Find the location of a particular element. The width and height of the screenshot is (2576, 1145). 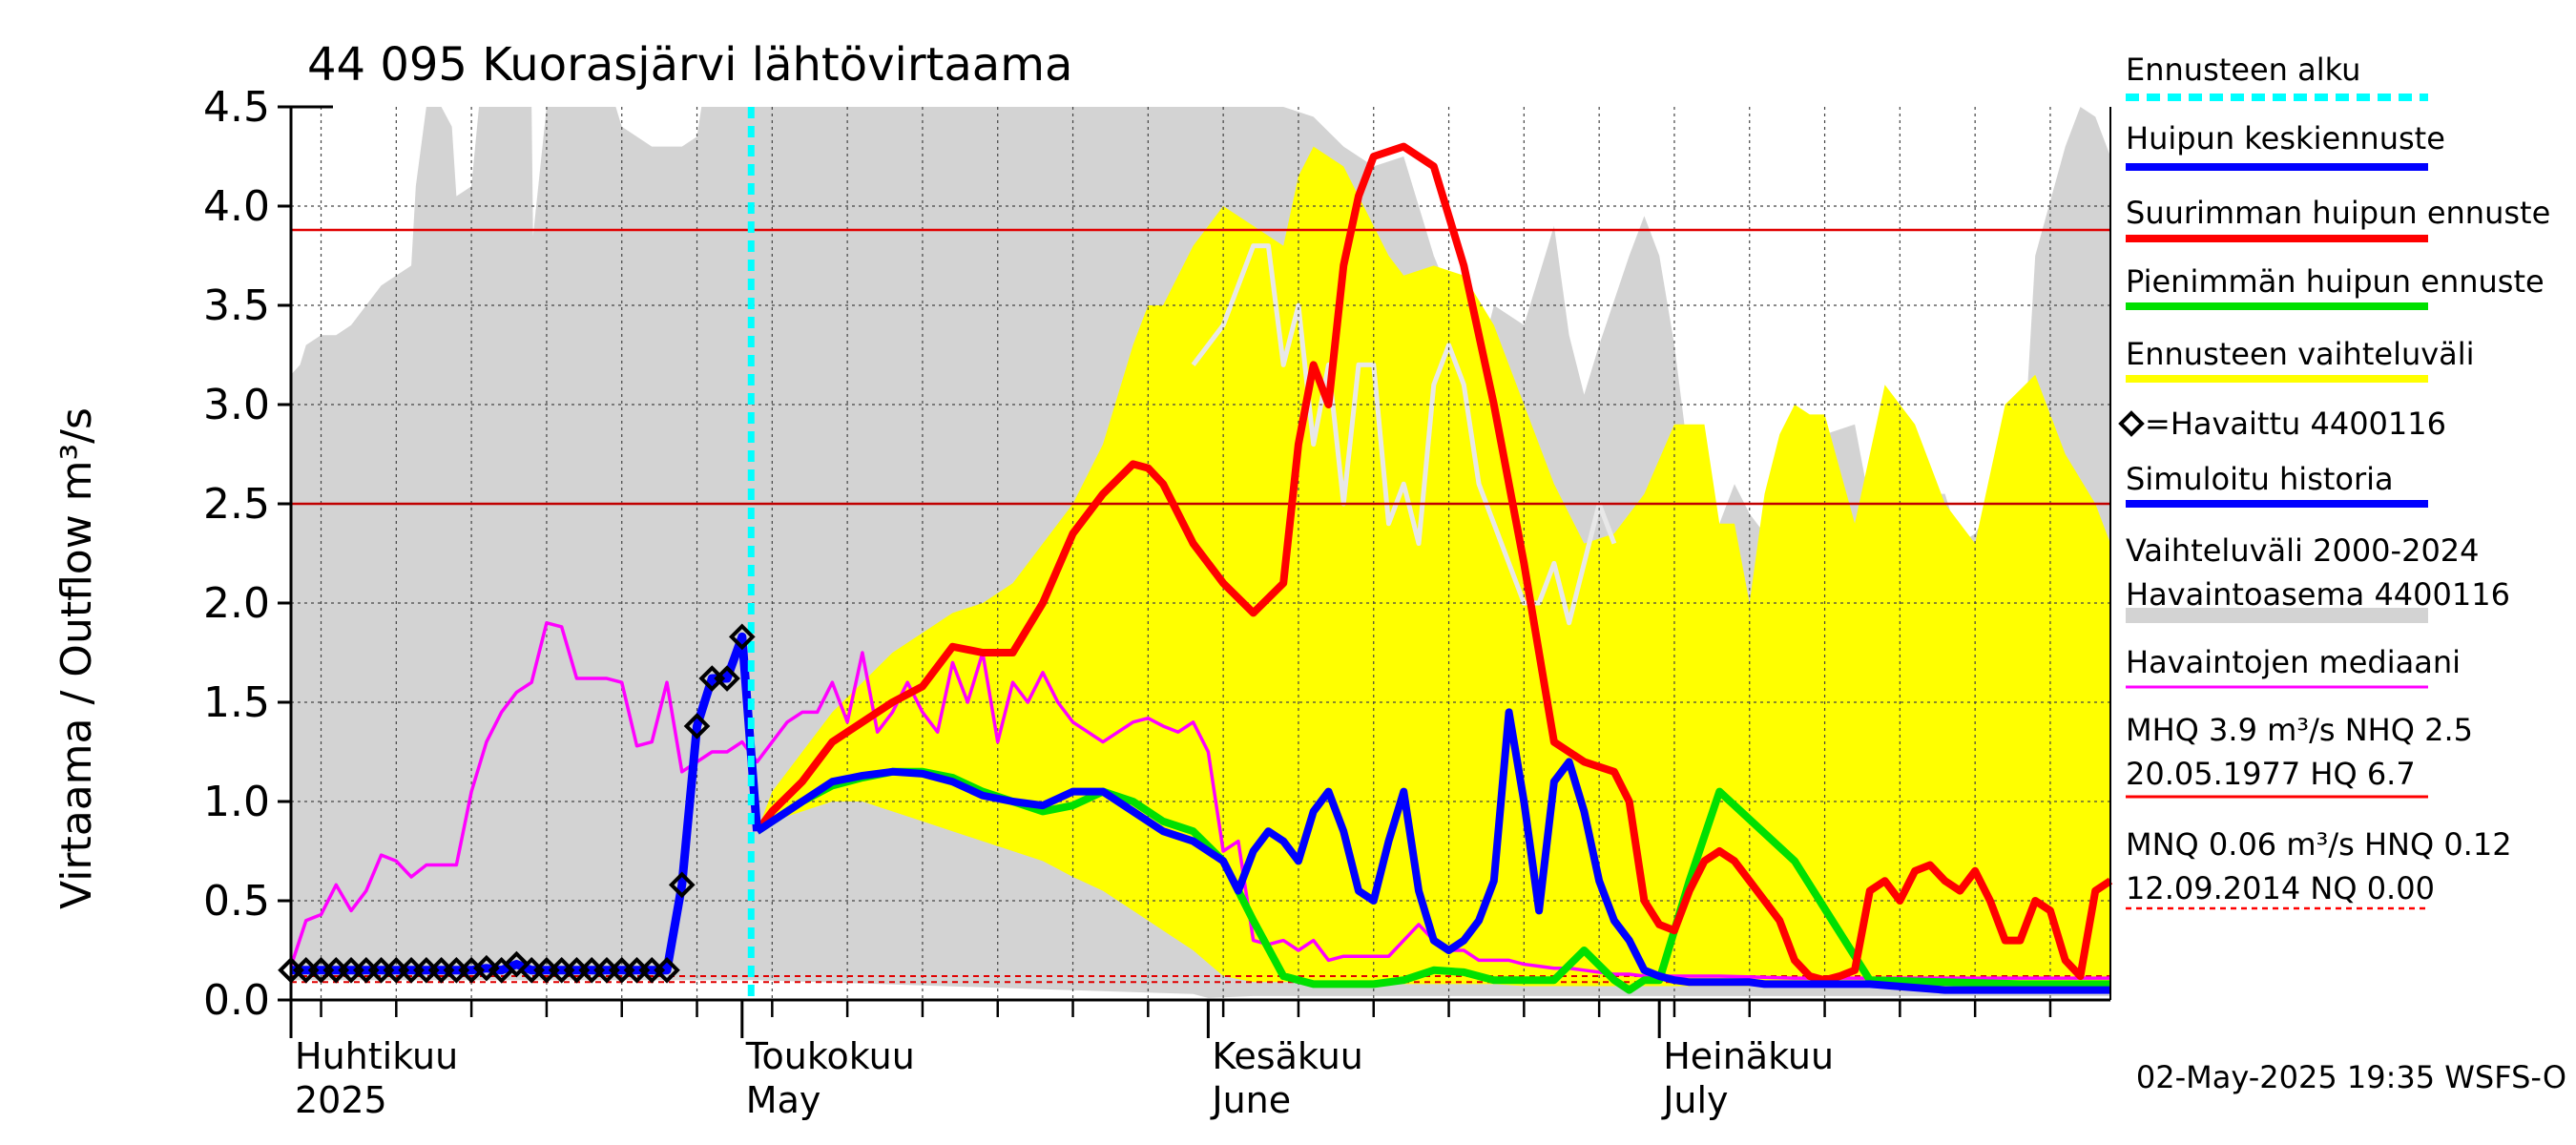

x-month-label-fi: Kesäkuu is located at coordinates (1287, 1056).